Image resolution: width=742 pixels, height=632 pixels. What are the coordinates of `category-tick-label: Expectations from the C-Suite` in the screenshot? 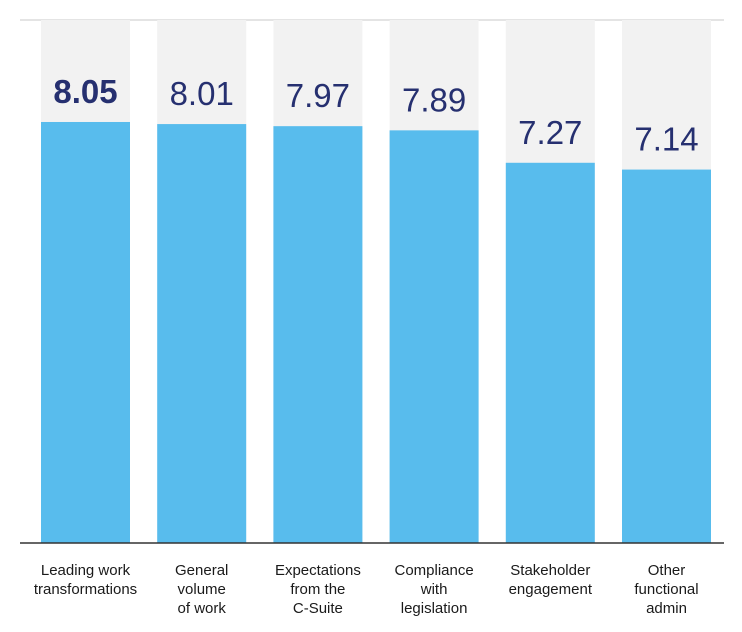 It's located at (318, 589).